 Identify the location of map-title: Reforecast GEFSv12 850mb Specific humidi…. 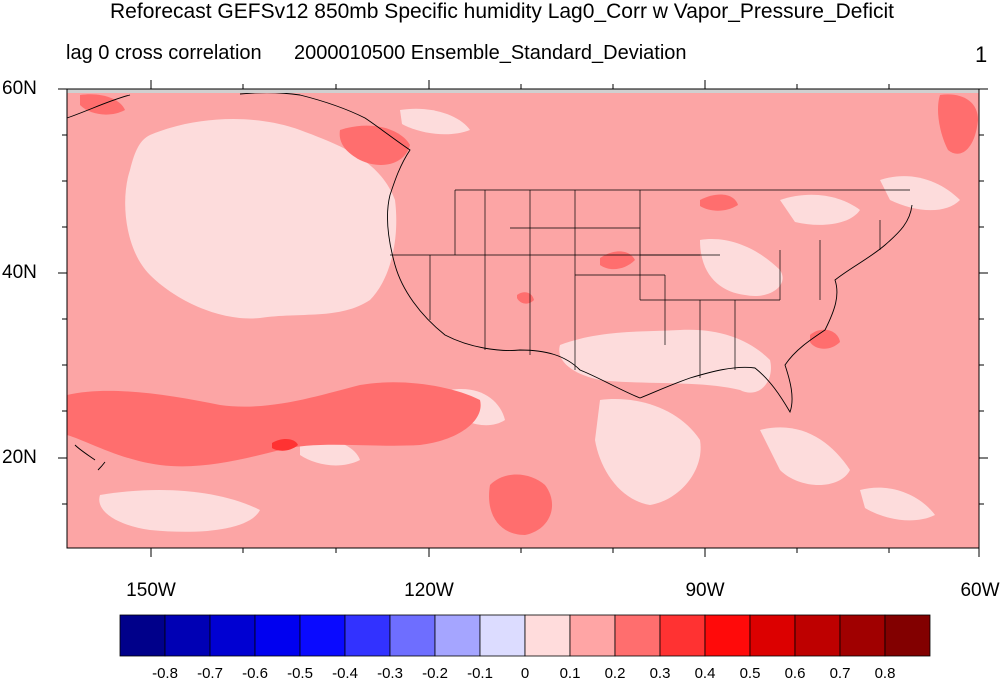
(502, 11).